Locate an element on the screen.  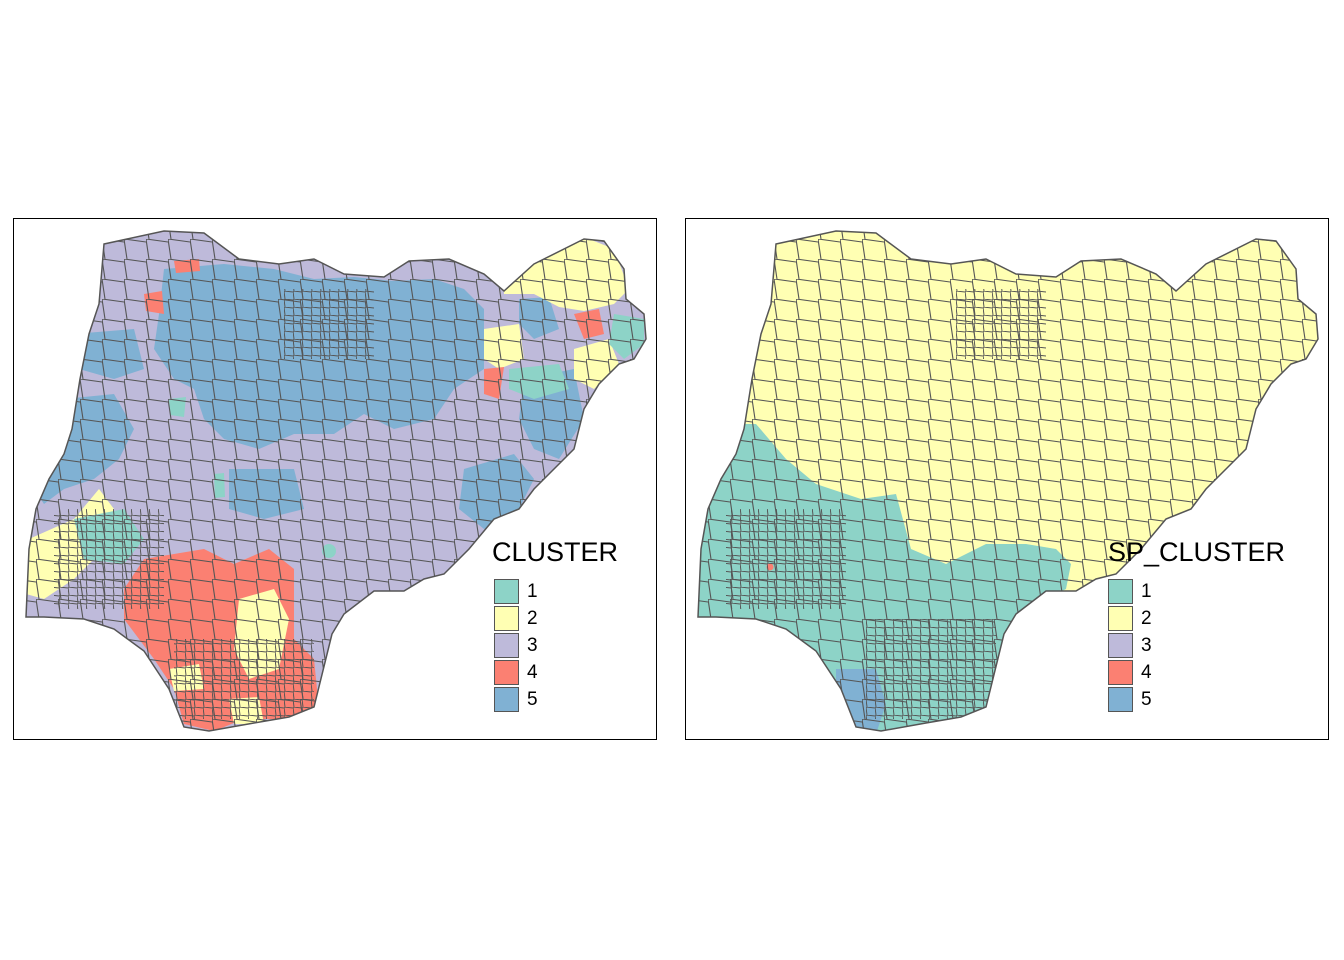
legend: SP_CLUSTER 1 2 3 4 5 is located at coordinates (1196, 625).